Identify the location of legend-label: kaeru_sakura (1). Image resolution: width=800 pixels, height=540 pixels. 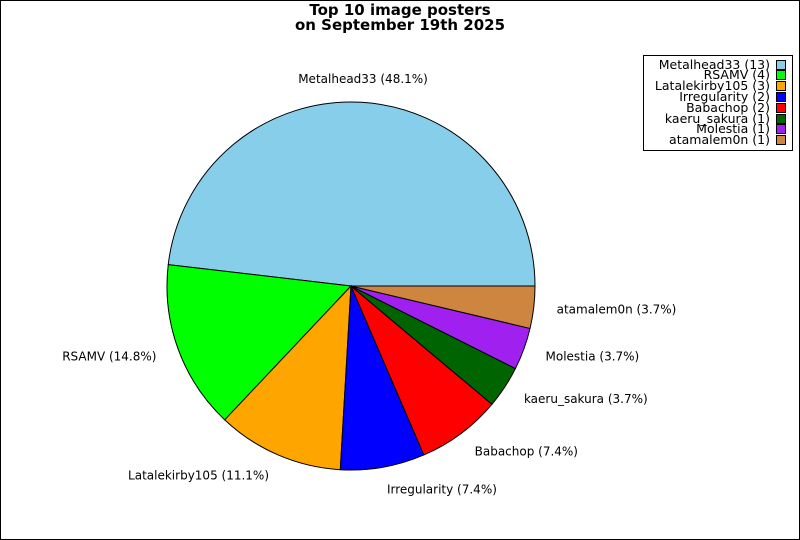
(717, 118).